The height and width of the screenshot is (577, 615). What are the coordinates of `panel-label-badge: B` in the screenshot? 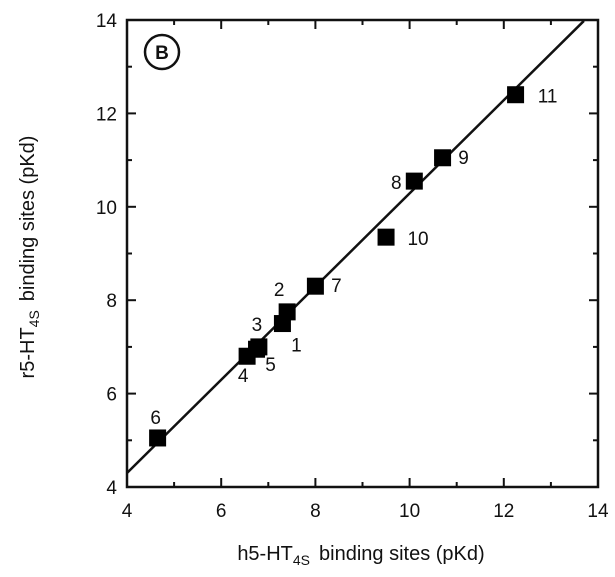 It's located at (162, 52).